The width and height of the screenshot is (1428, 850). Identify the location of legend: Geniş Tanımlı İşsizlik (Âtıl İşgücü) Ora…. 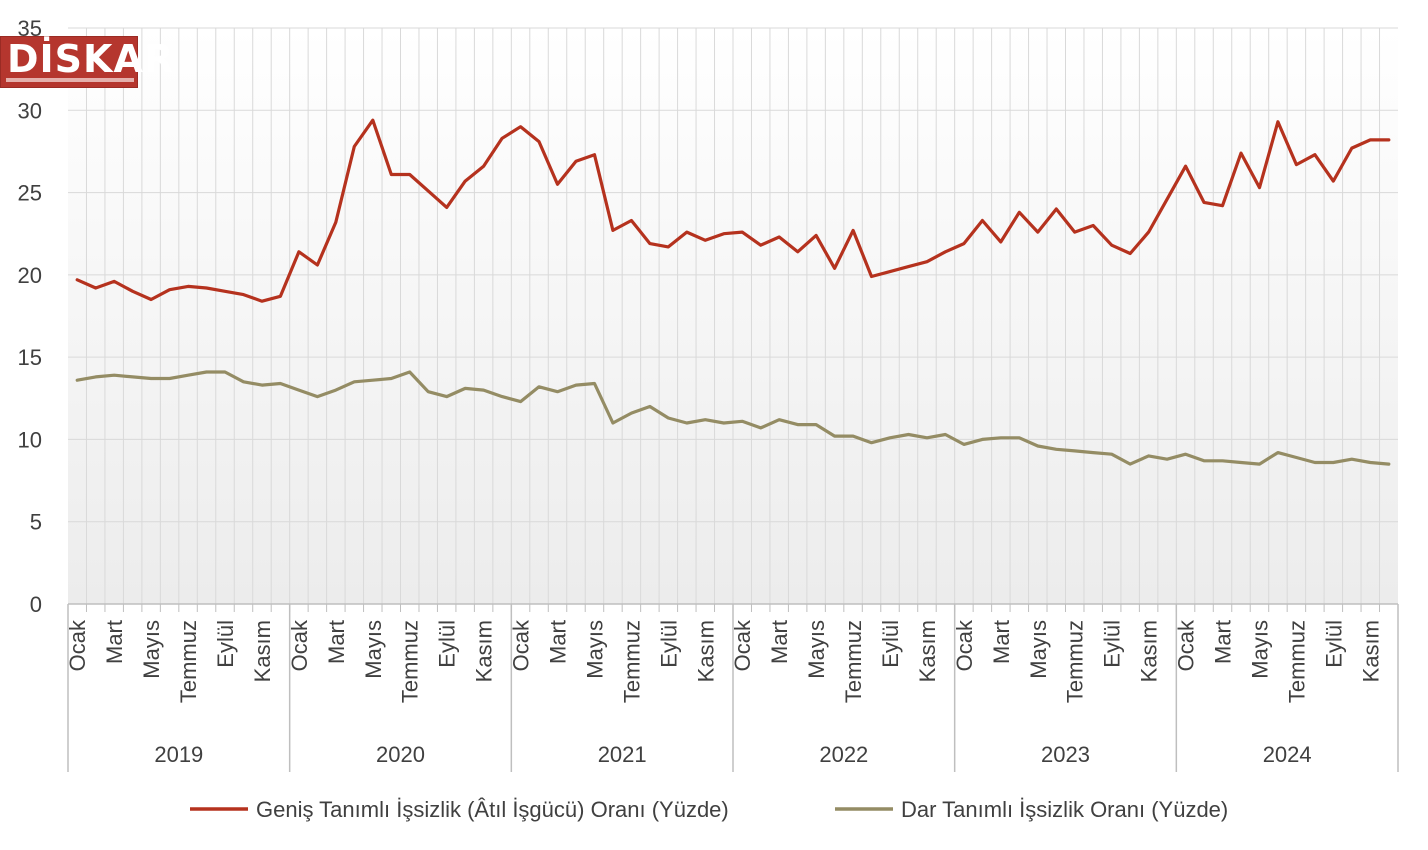
(709, 809).